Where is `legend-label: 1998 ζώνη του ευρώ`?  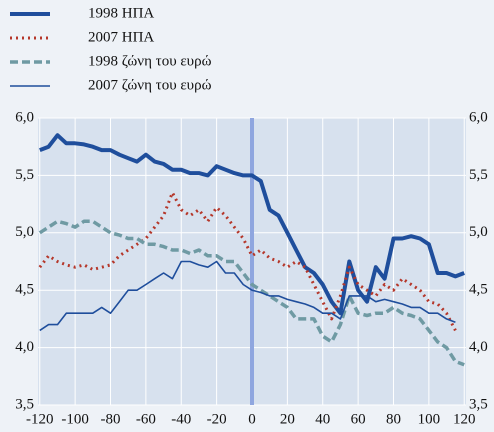
legend-label: 1998 ζώνη του ευρώ is located at coordinates (150, 61).